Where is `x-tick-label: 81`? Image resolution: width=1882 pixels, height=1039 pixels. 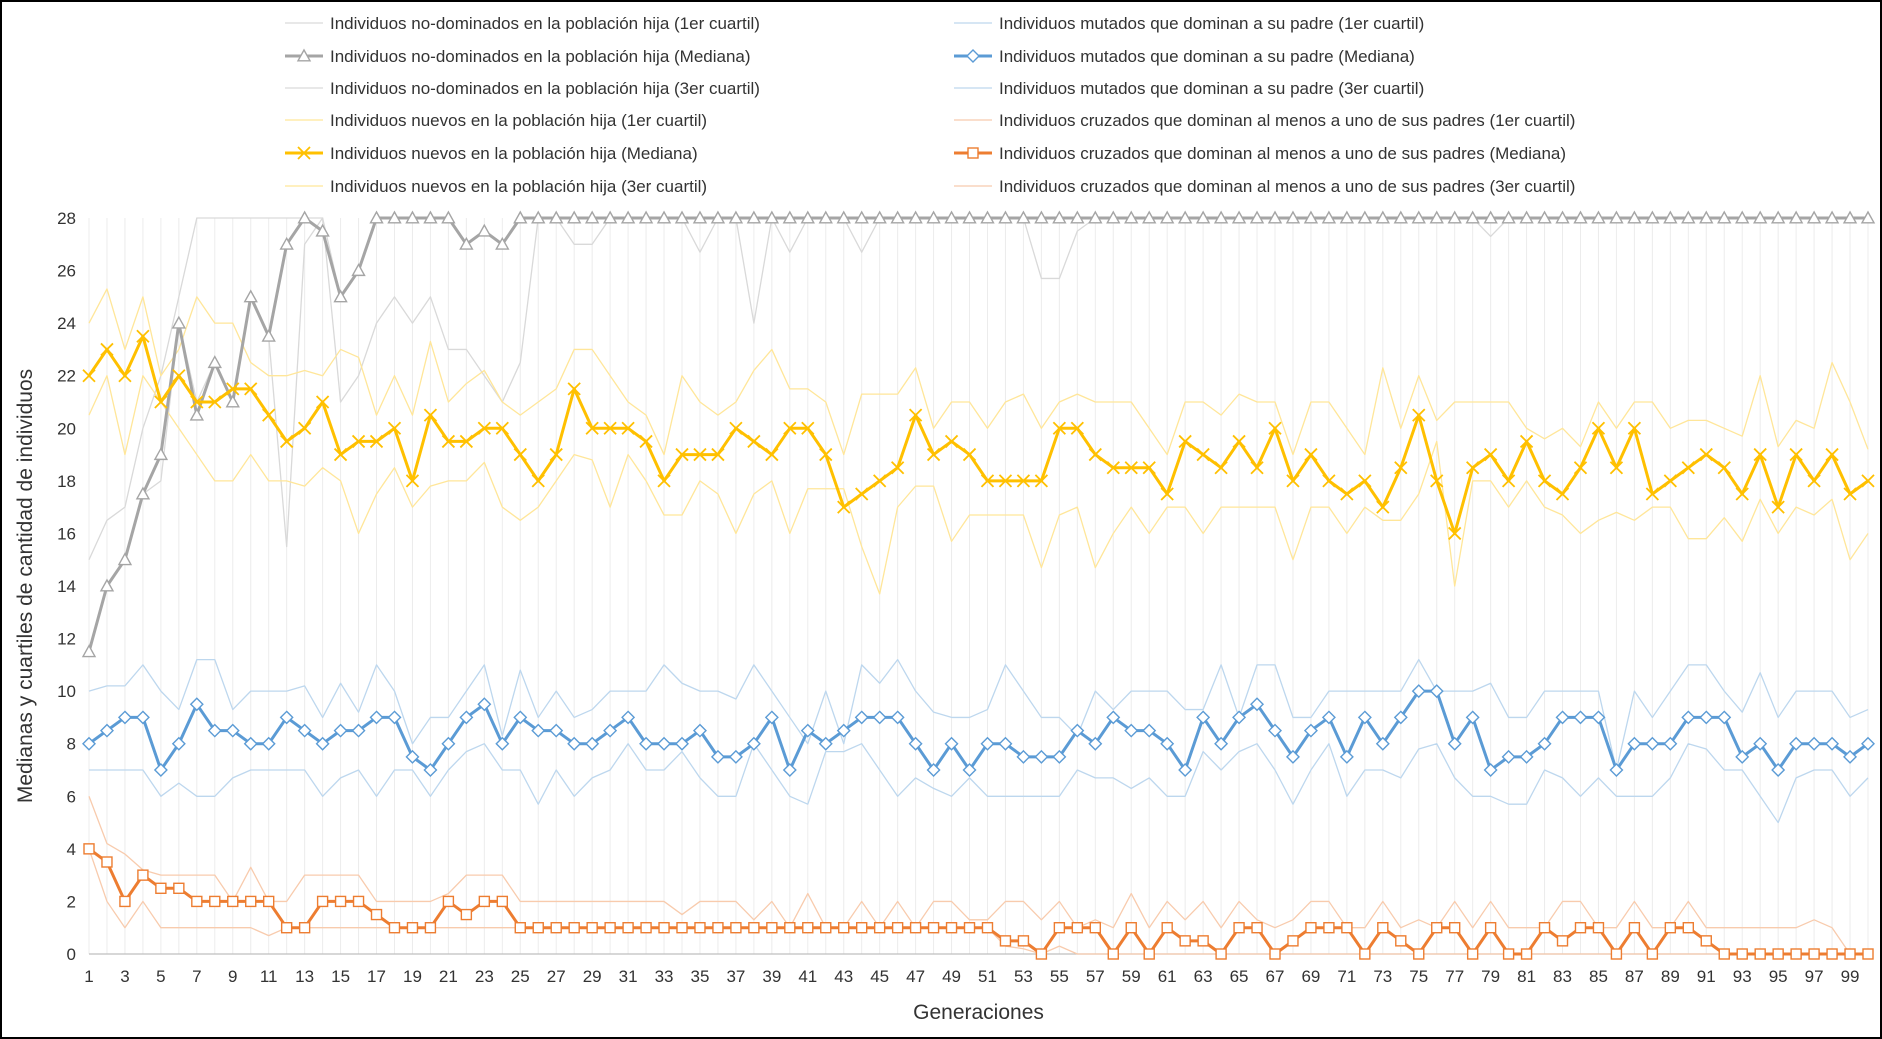 x-tick-label: 81 is located at coordinates (1526, 976).